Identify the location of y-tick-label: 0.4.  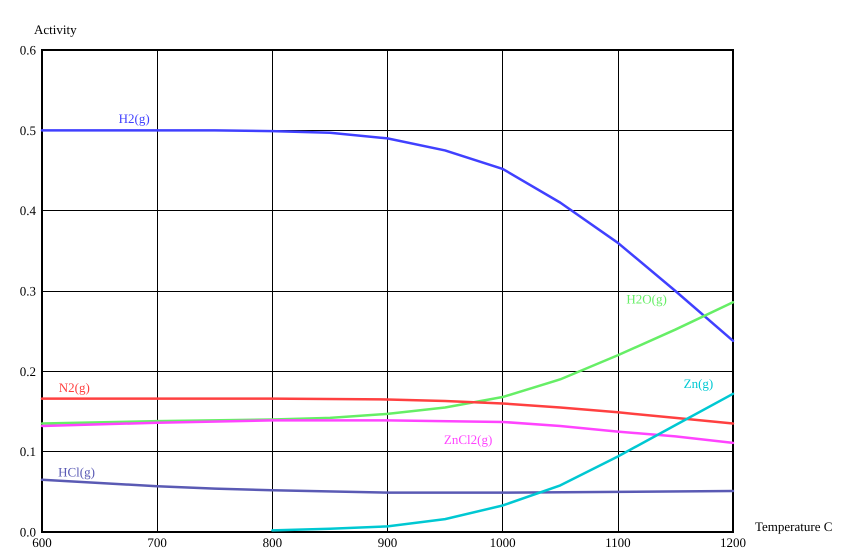
(28, 210).